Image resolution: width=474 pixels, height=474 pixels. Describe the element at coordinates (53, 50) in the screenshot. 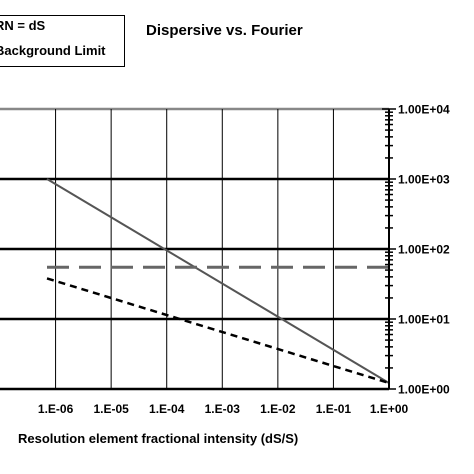

I see `legend-item-background-limit: Background Limit` at that location.